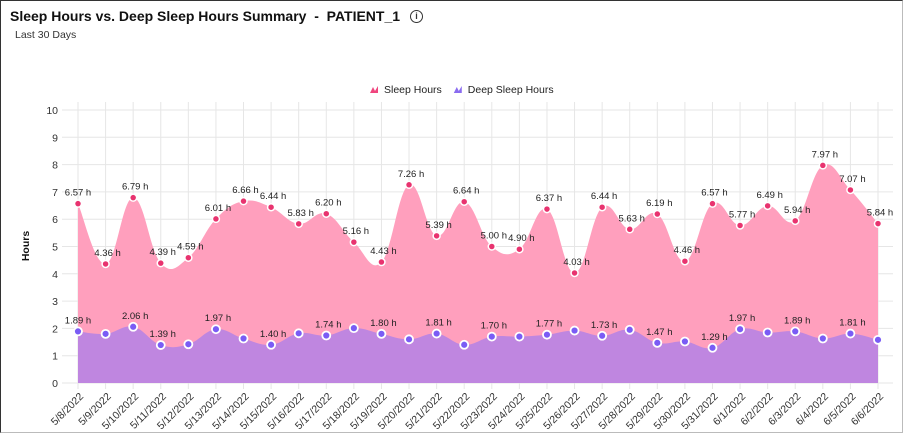 The width and height of the screenshot is (903, 433). I want to click on info-circle-icon: i, so click(417, 16).